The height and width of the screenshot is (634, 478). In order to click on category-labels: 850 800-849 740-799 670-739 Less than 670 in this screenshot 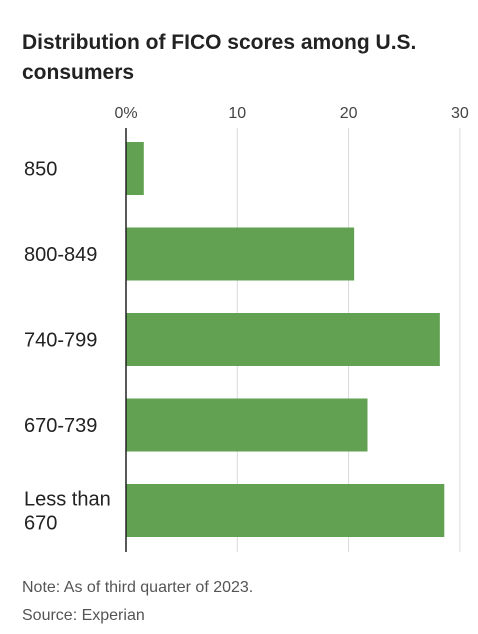, I will do `click(67, 347)`.